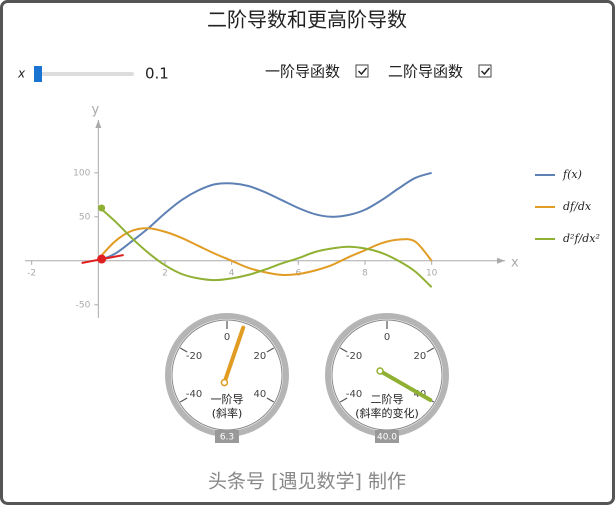 This screenshot has height=509, width=615. What do you see at coordinates (95, 110) in the screenshot?
I see `y-axis-label: y` at bounding box center [95, 110].